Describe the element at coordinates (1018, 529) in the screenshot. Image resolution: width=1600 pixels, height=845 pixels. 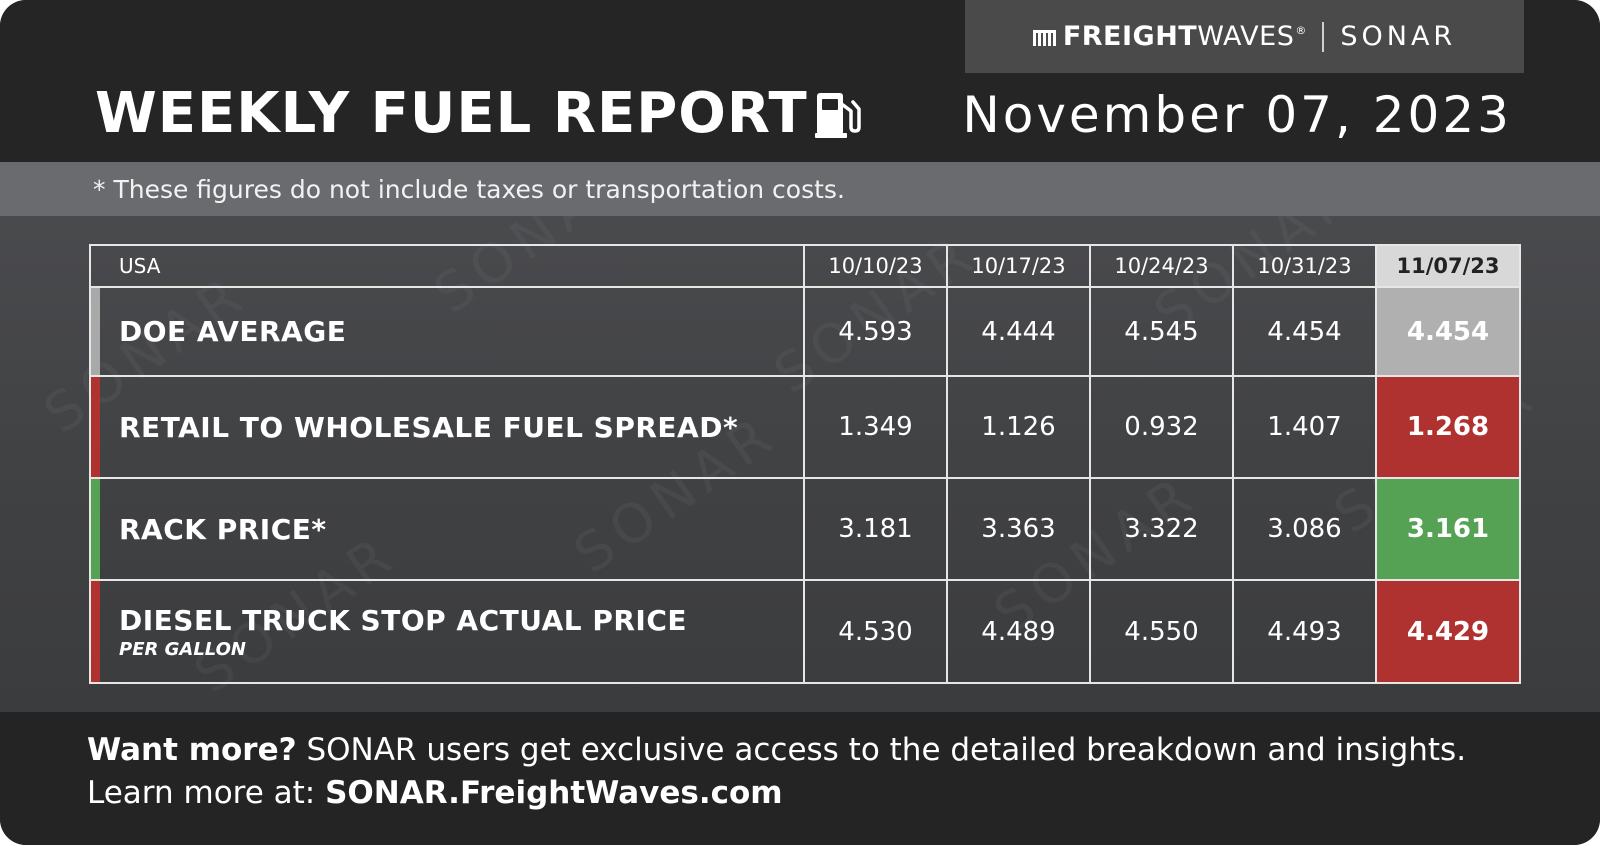
I see `value-cell: 3.363` at that location.